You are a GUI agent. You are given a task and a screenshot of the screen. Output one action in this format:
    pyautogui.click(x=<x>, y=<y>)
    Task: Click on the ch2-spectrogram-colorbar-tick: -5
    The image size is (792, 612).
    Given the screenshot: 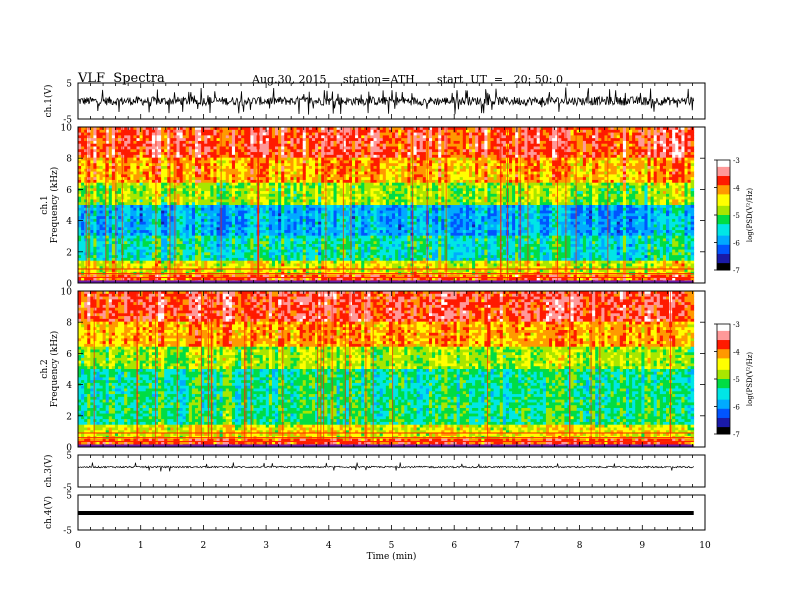 What is the action you would take?
    pyautogui.click(x=736, y=380)
    